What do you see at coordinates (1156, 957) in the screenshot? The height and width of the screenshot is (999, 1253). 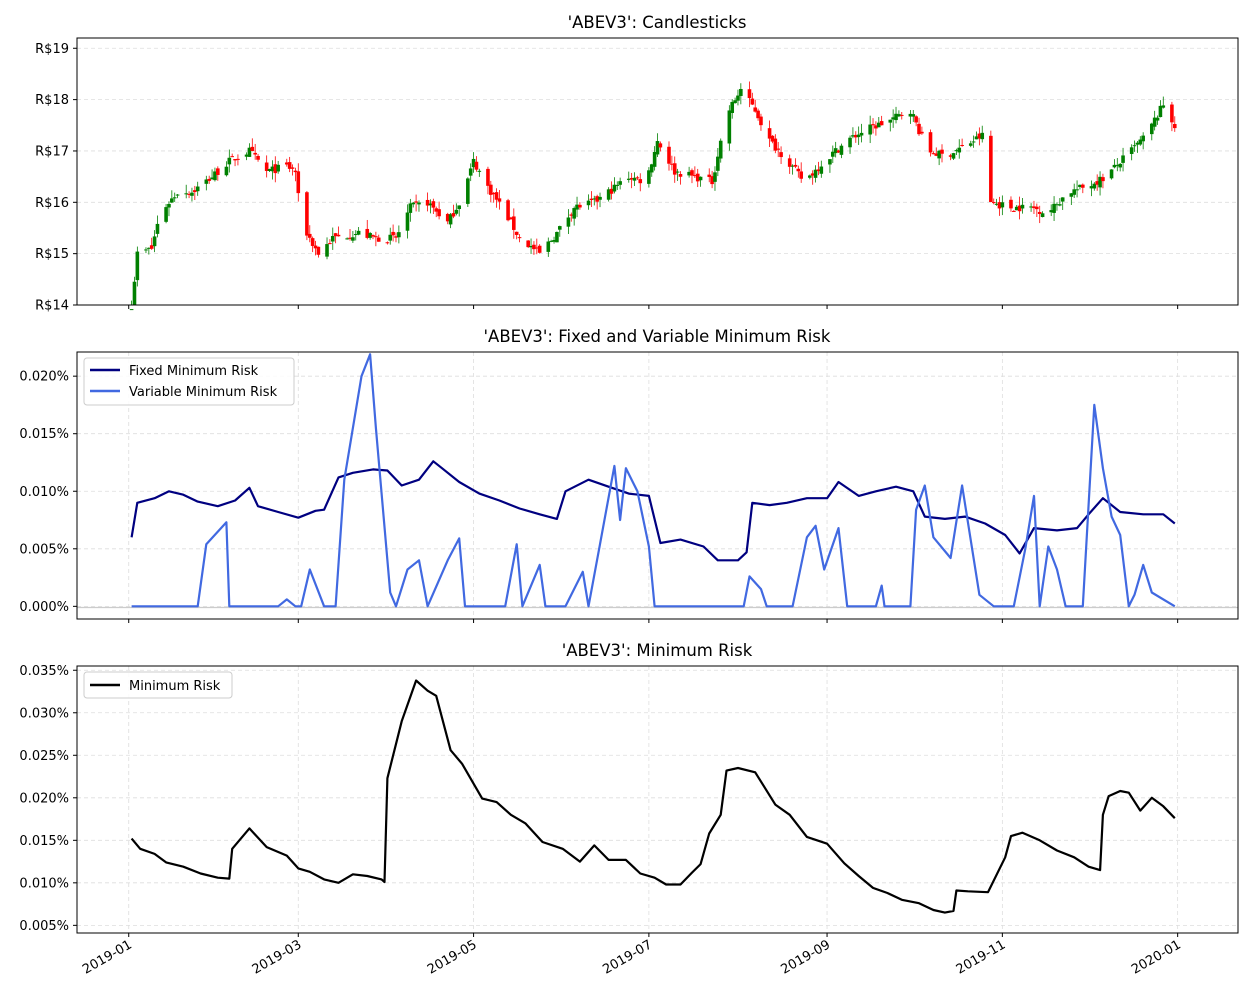 I see `x-tick-label: 2020-01` at bounding box center [1156, 957].